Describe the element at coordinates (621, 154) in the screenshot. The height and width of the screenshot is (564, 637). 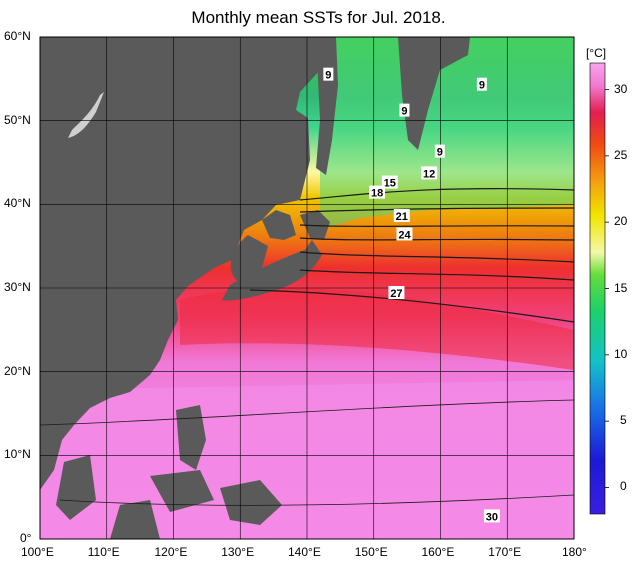
I see `colorbar-tick-label: 25` at that location.